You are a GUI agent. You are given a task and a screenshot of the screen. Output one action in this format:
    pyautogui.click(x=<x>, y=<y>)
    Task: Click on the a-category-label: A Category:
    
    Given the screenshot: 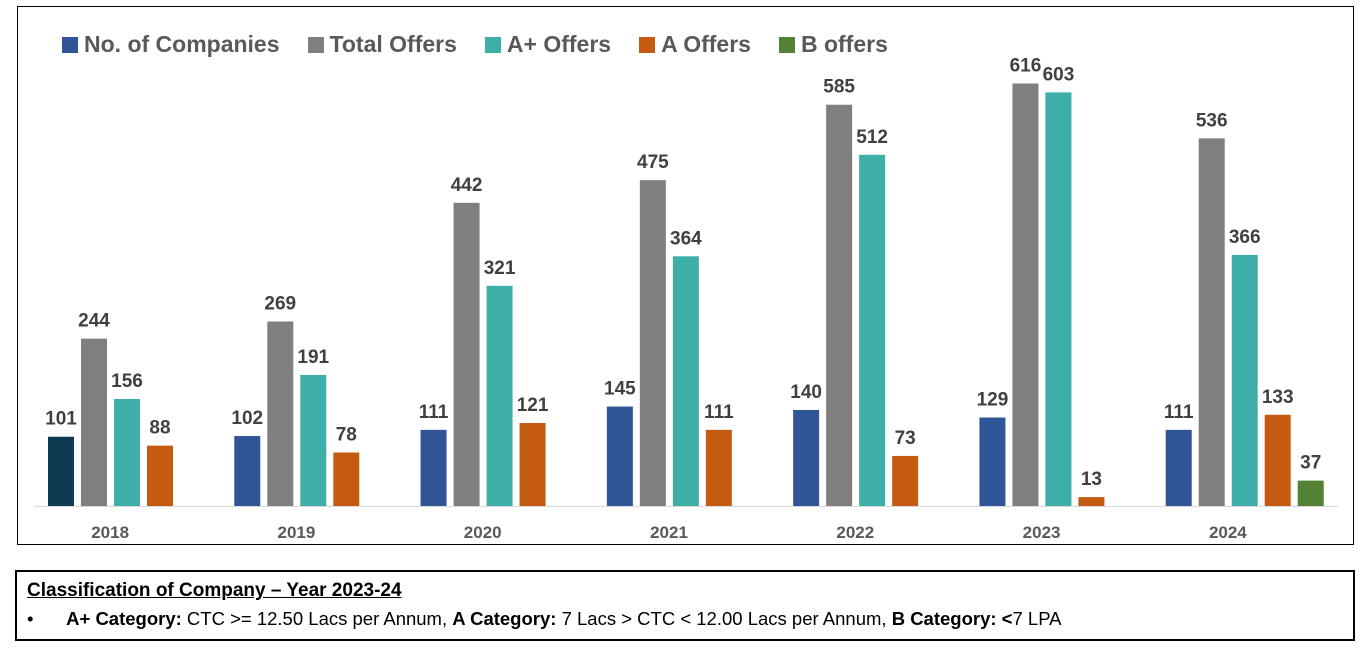 What is the action you would take?
    pyautogui.click(x=504, y=618)
    